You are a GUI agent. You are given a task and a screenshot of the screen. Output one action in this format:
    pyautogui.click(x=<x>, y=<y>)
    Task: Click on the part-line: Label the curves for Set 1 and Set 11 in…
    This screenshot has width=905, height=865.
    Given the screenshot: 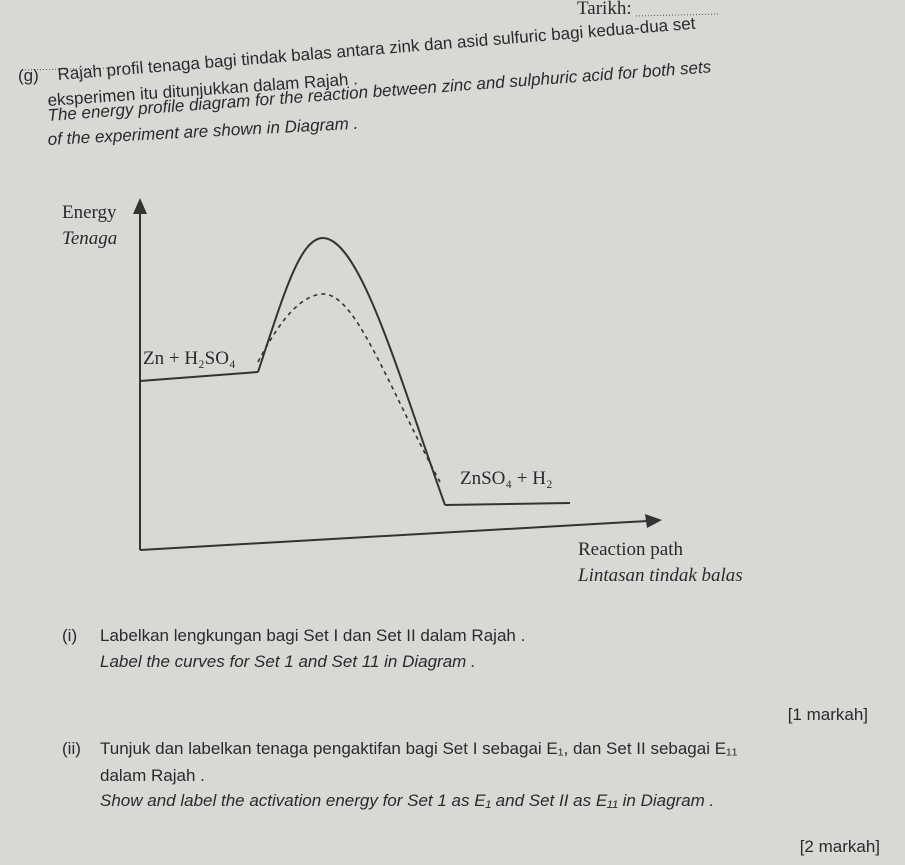 What is the action you would take?
    pyautogui.click(x=288, y=661)
    